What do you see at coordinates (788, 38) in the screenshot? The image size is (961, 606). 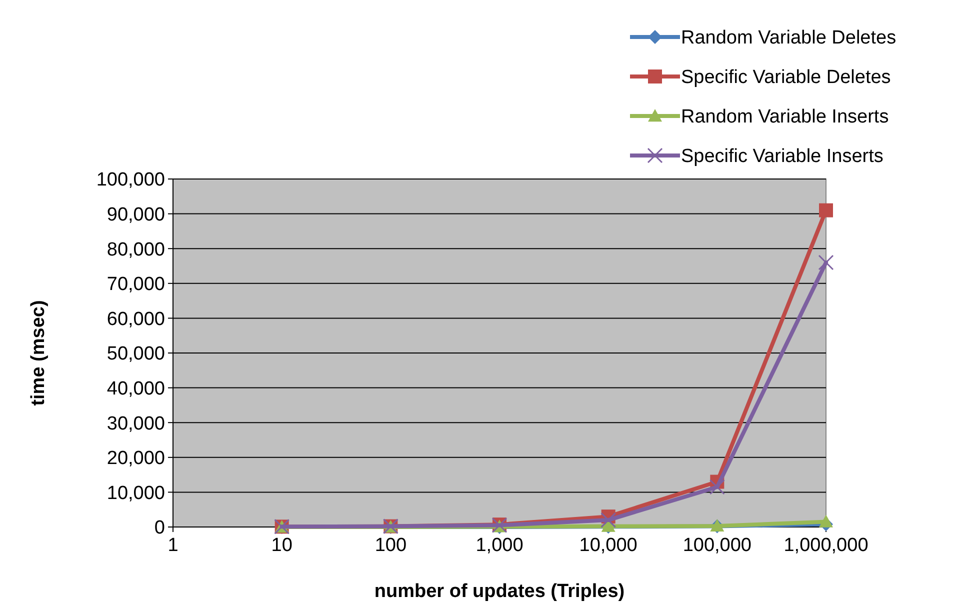 I see `legend-label: Random Variable Deletes` at bounding box center [788, 38].